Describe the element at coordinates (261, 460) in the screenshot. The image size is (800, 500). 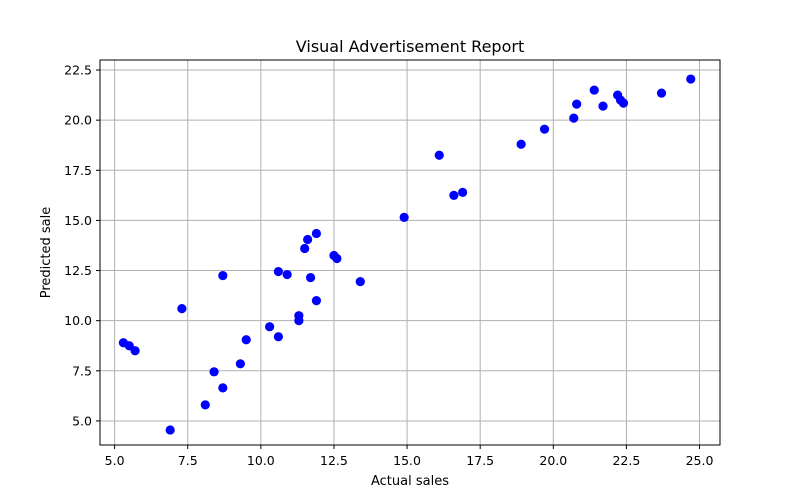
I see `x-tick-label: 10.0` at that location.